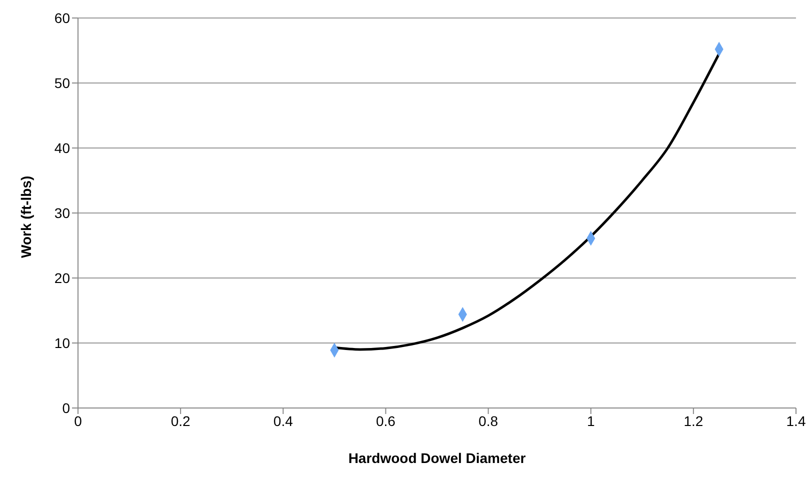 Image resolution: width=810 pixels, height=487 pixels. What do you see at coordinates (796, 420) in the screenshot?
I see `x-tick-label: 1.4` at bounding box center [796, 420].